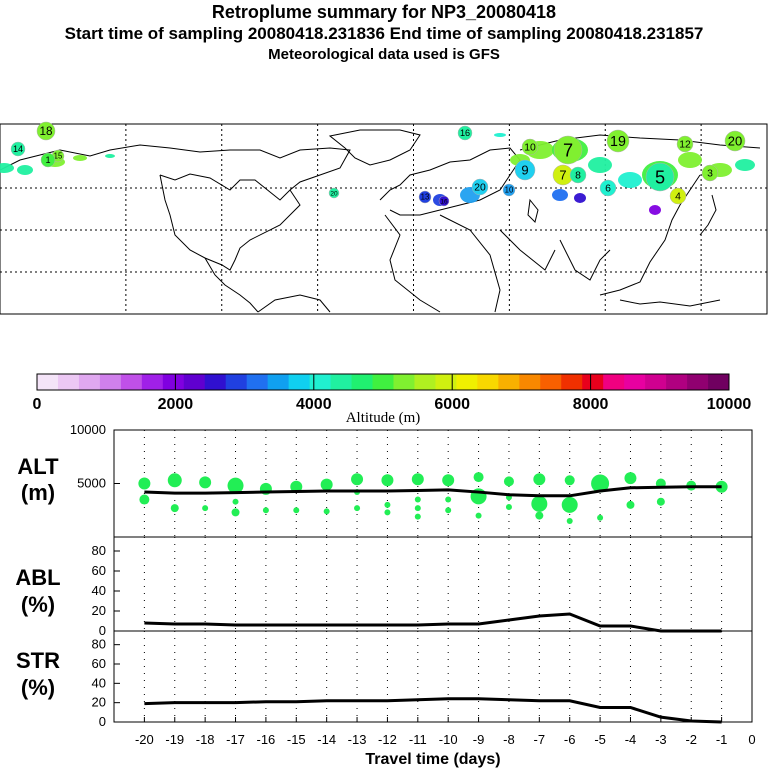 This screenshot has height=768, width=768. I want to click on x-tick-label: -8, so click(509, 739).